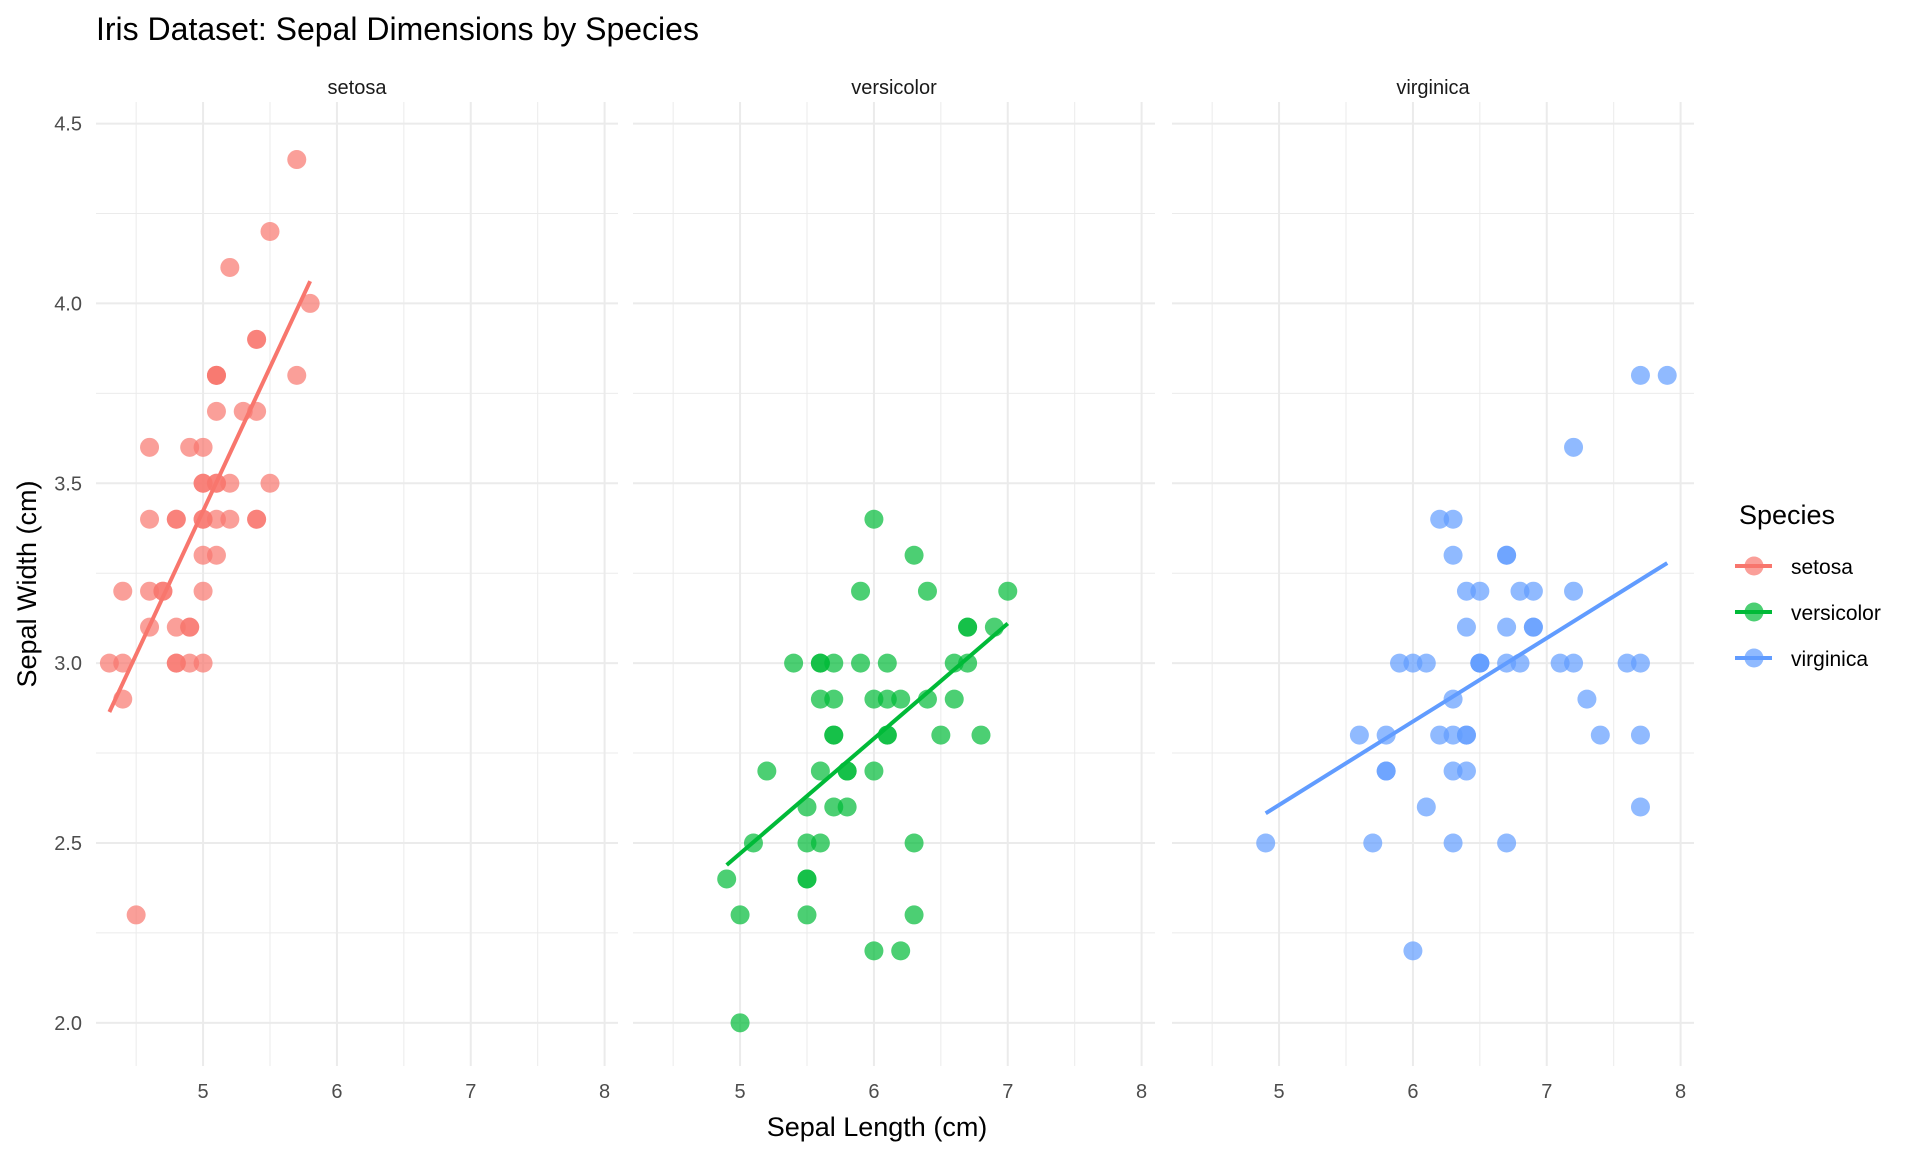 The height and width of the screenshot is (1152, 1920). I want to click on legend-label: virginica, so click(1829, 659).